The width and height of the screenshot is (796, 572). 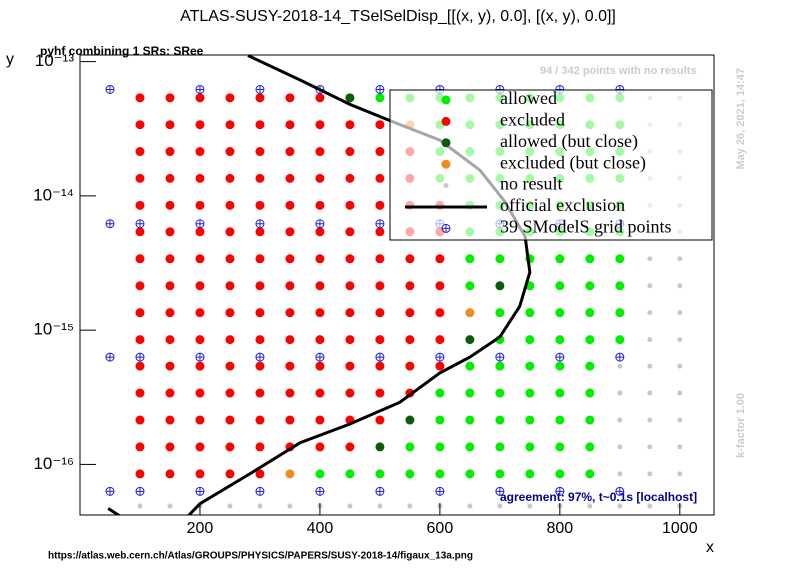 What do you see at coordinates (320, 528) in the screenshot?
I see `x-tick-label: 400` at bounding box center [320, 528].